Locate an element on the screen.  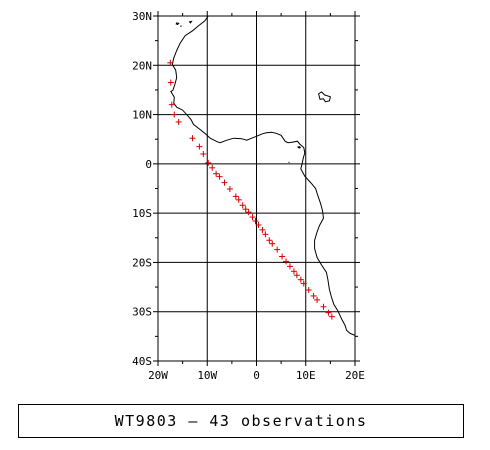
y-tick-label: 20S is located at coordinates (142, 262).